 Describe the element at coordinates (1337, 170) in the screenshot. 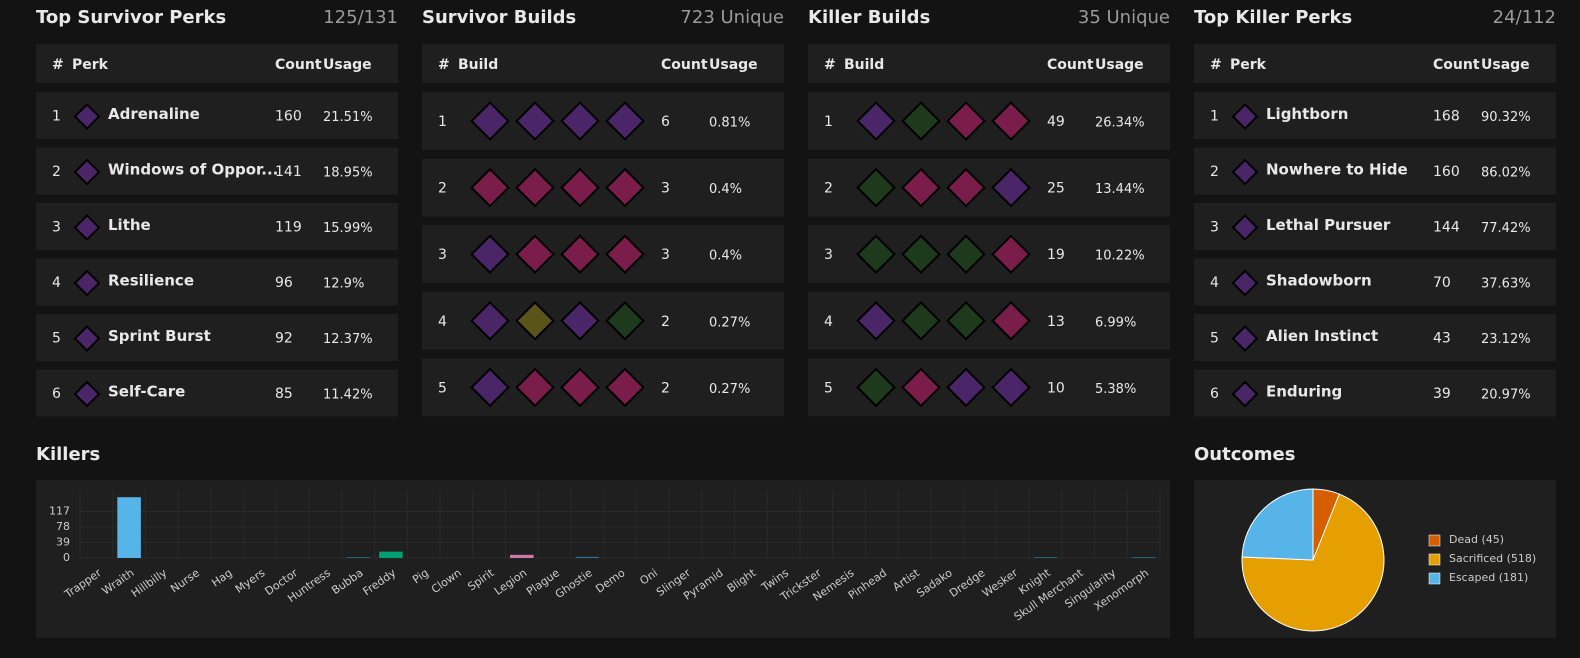

I see `perk-name: Nowhere to Hide` at that location.